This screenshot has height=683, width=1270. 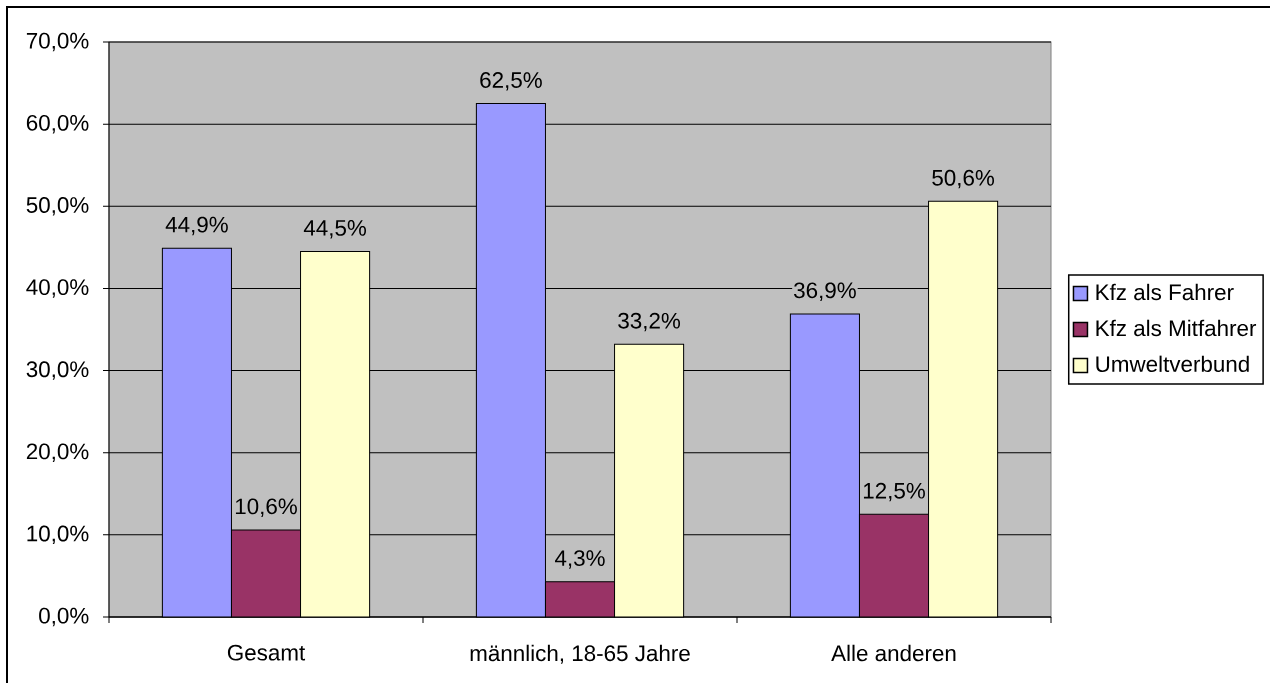 I want to click on data-label: 10,6%, so click(x=266, y=507).